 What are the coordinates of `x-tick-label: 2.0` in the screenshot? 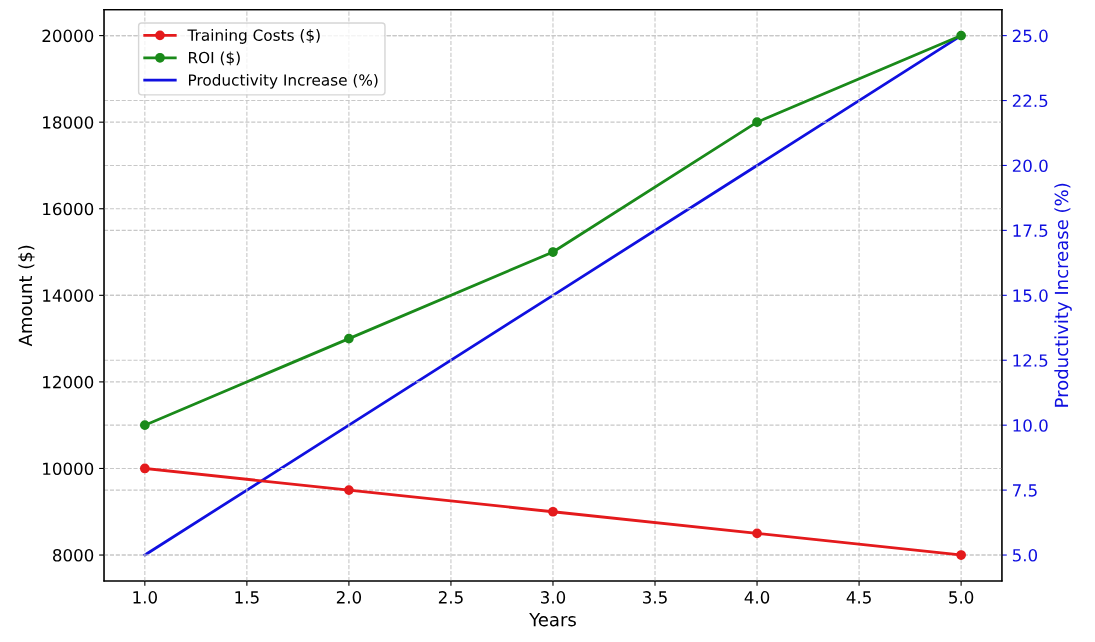 It's located at (349, 597).